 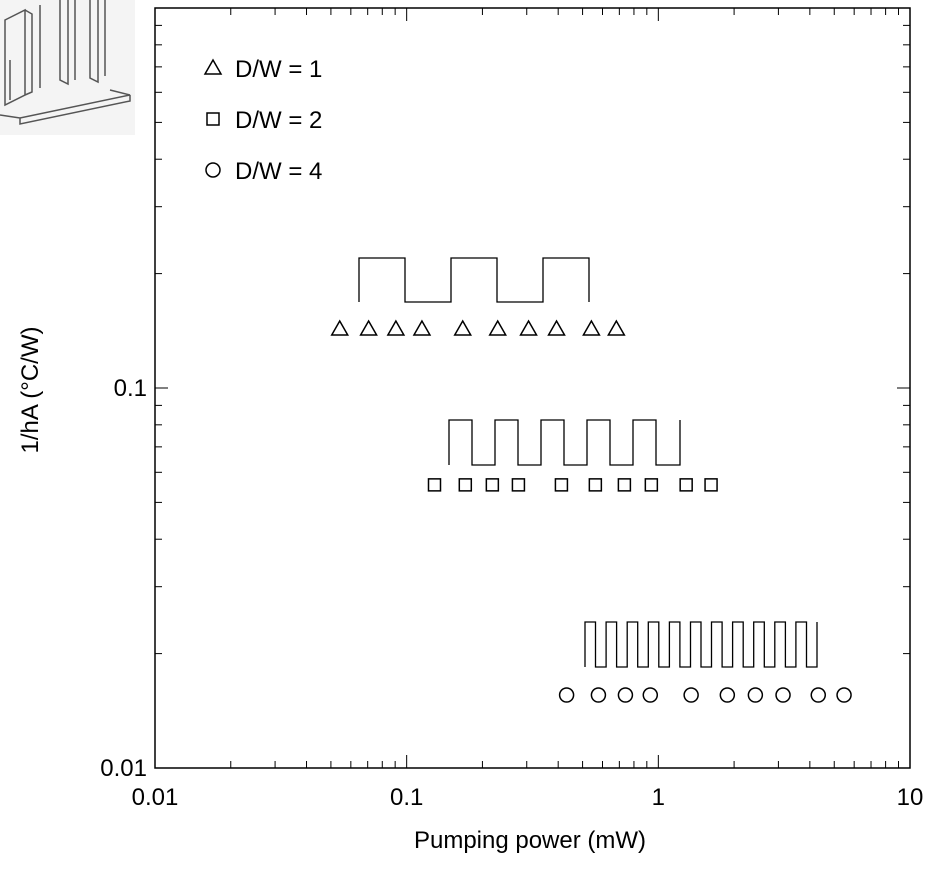 I want to click on x-tick-label: 10, so click(x=910, y=797).